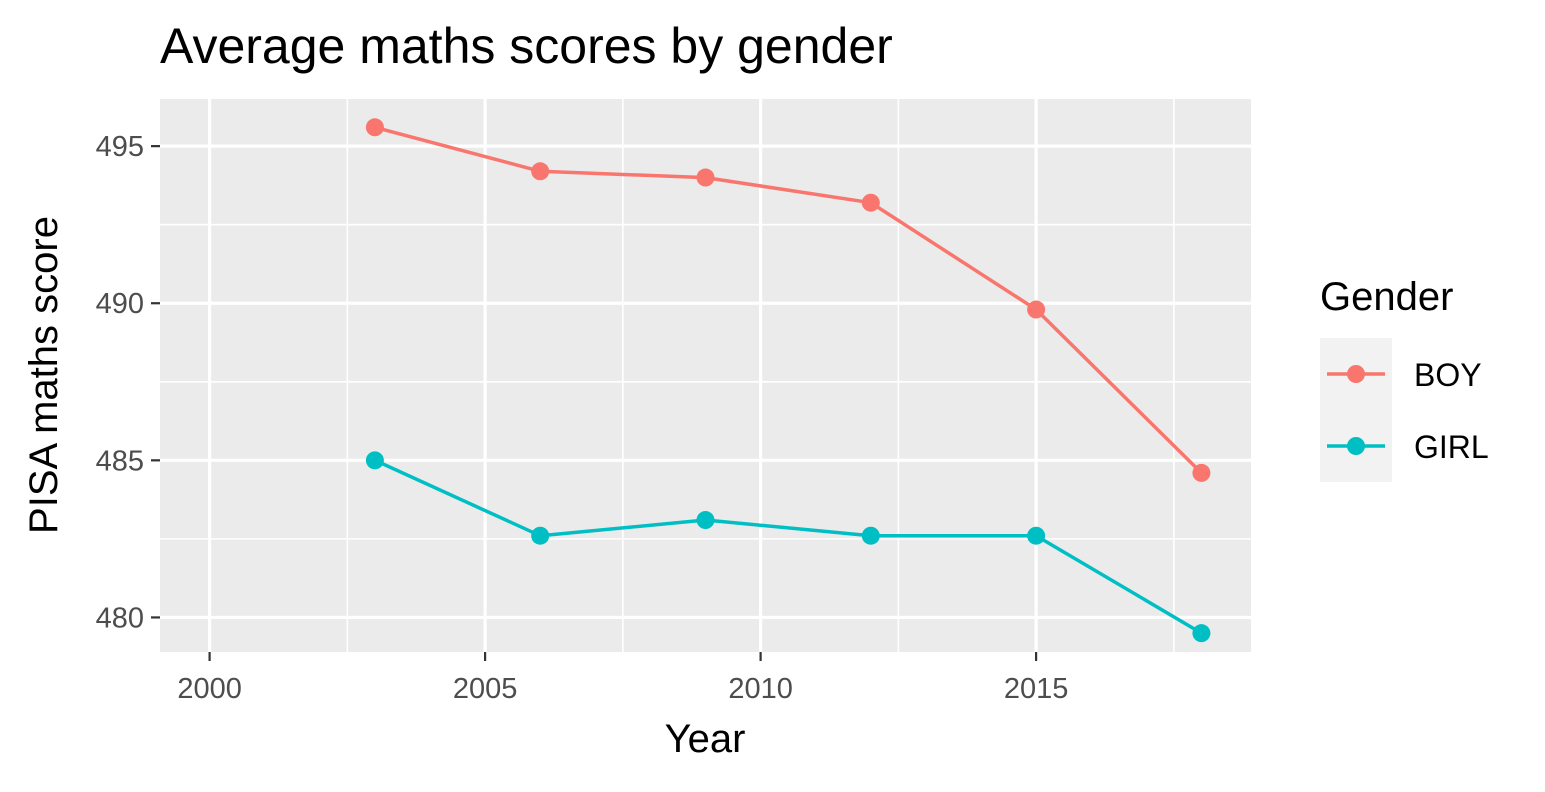 The width and height of the screenshot is (1545, 792). What do you see at coordinates (120, 304) in the screenshot?
I see `y-tick-label: 490` at bounding box center [120, 304].